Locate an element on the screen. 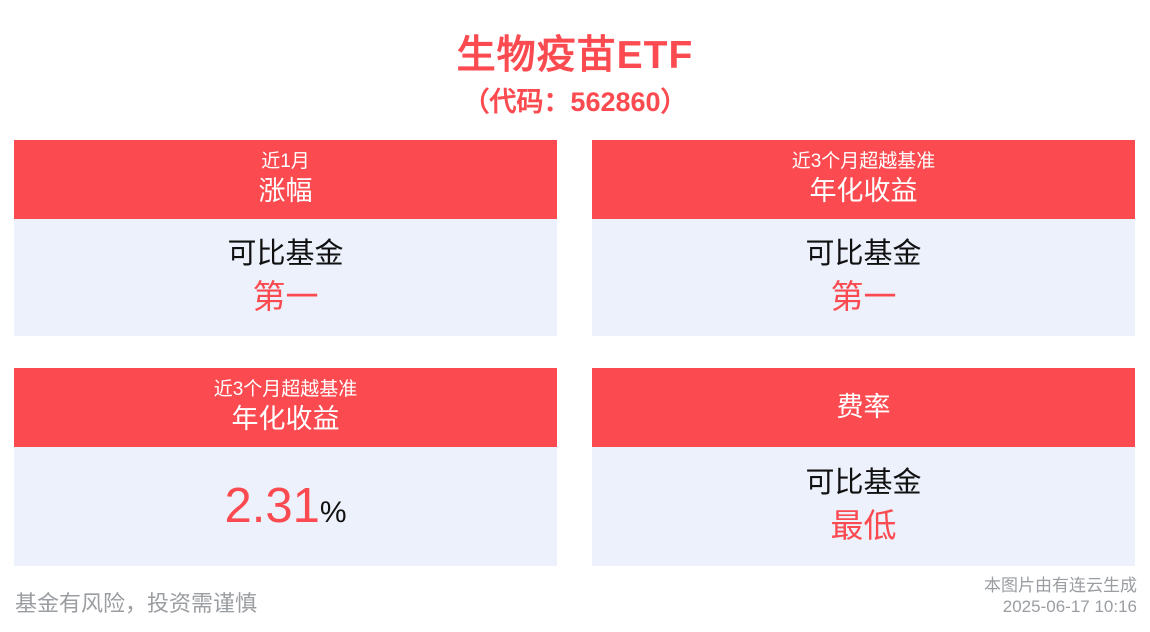  card-3m-excess-value-body: 2.31% is located at coordinates (285, 506).